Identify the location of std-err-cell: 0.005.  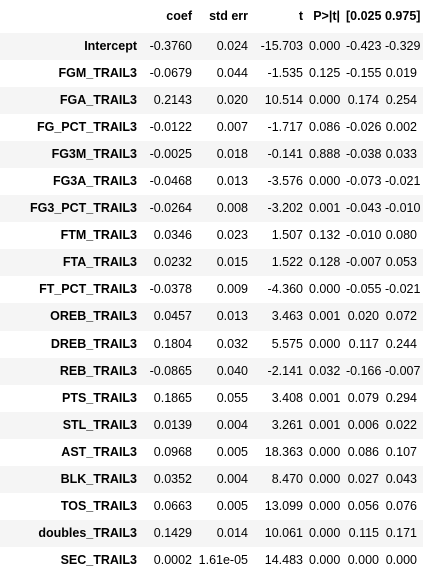
(232, 505).